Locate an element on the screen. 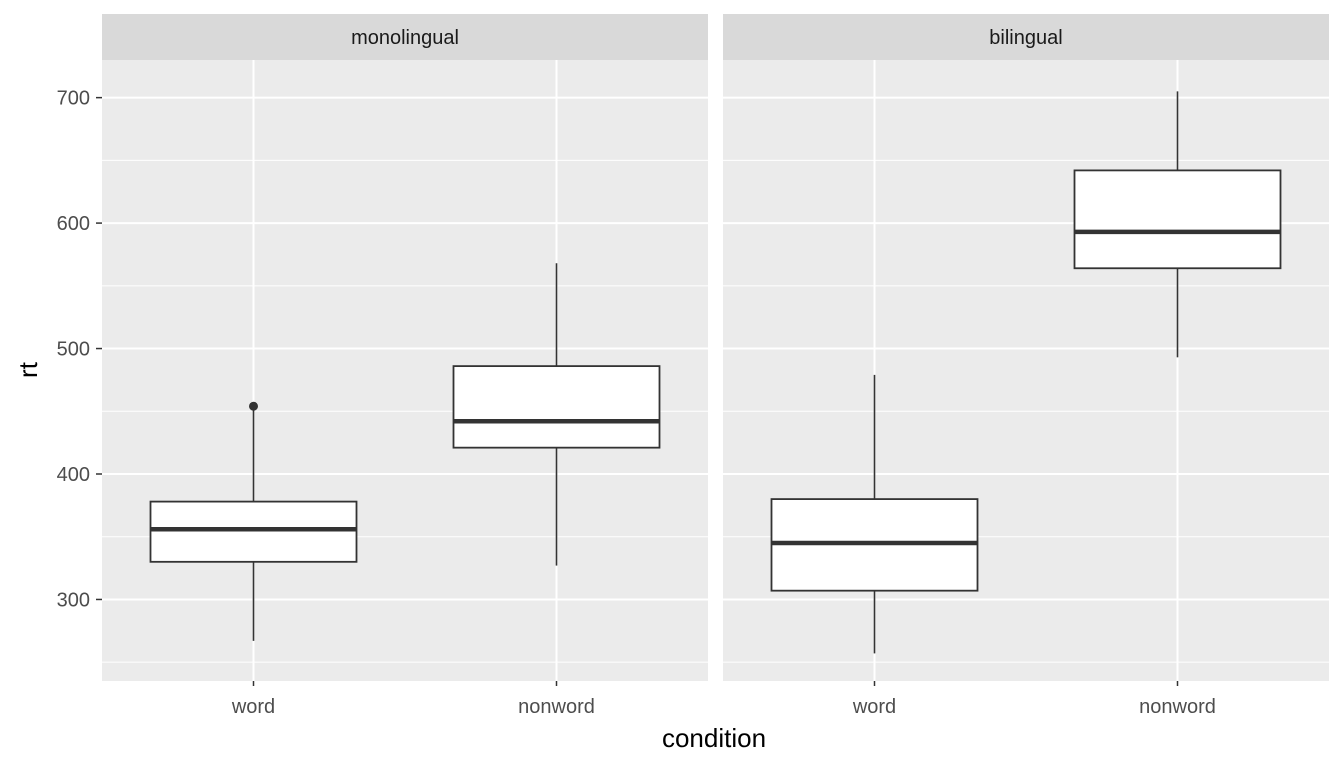  box-monolingual-nonword is located at coordinates (556, 414).